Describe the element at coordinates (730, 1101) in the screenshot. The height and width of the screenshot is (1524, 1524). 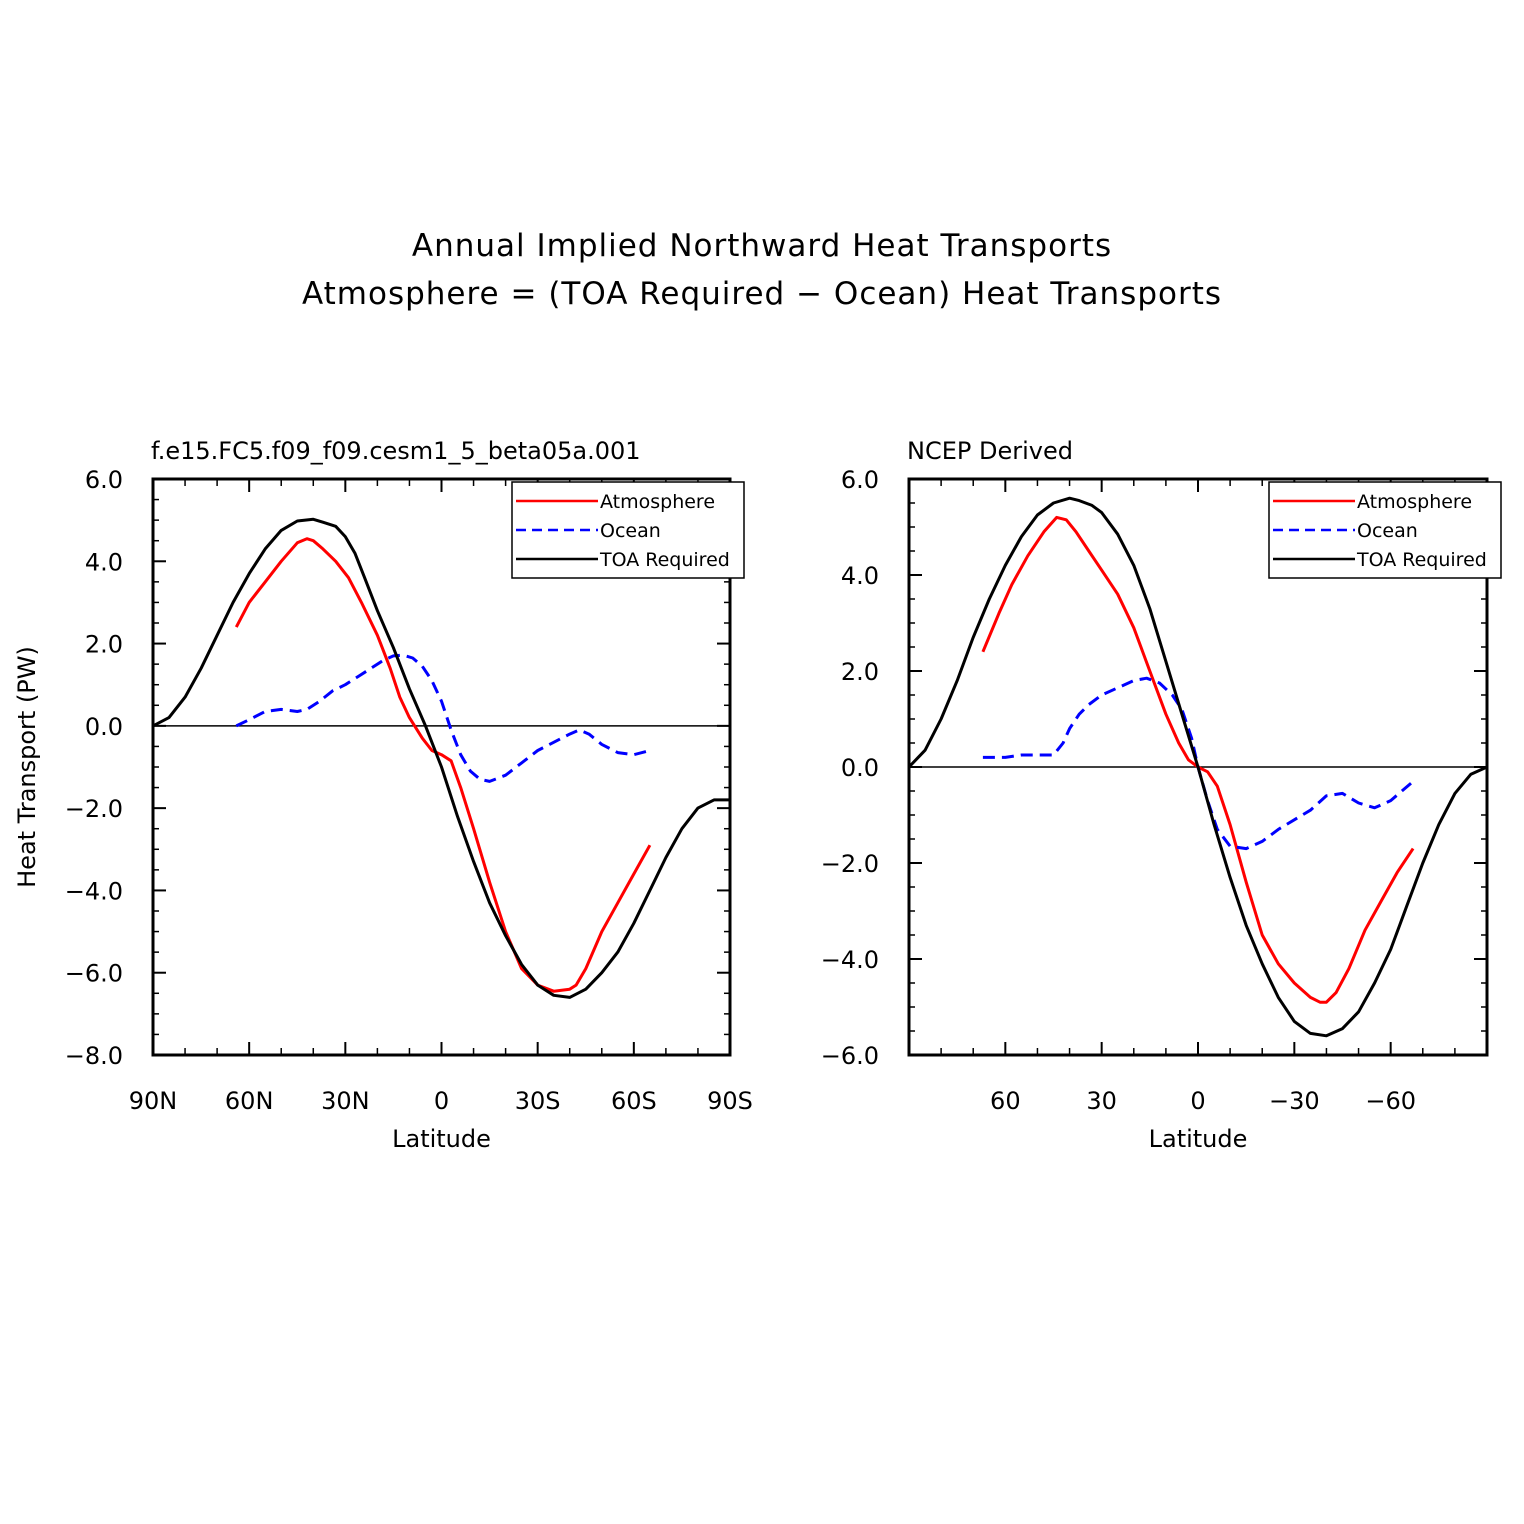
I see `x-tick-label: 90S` at that location.